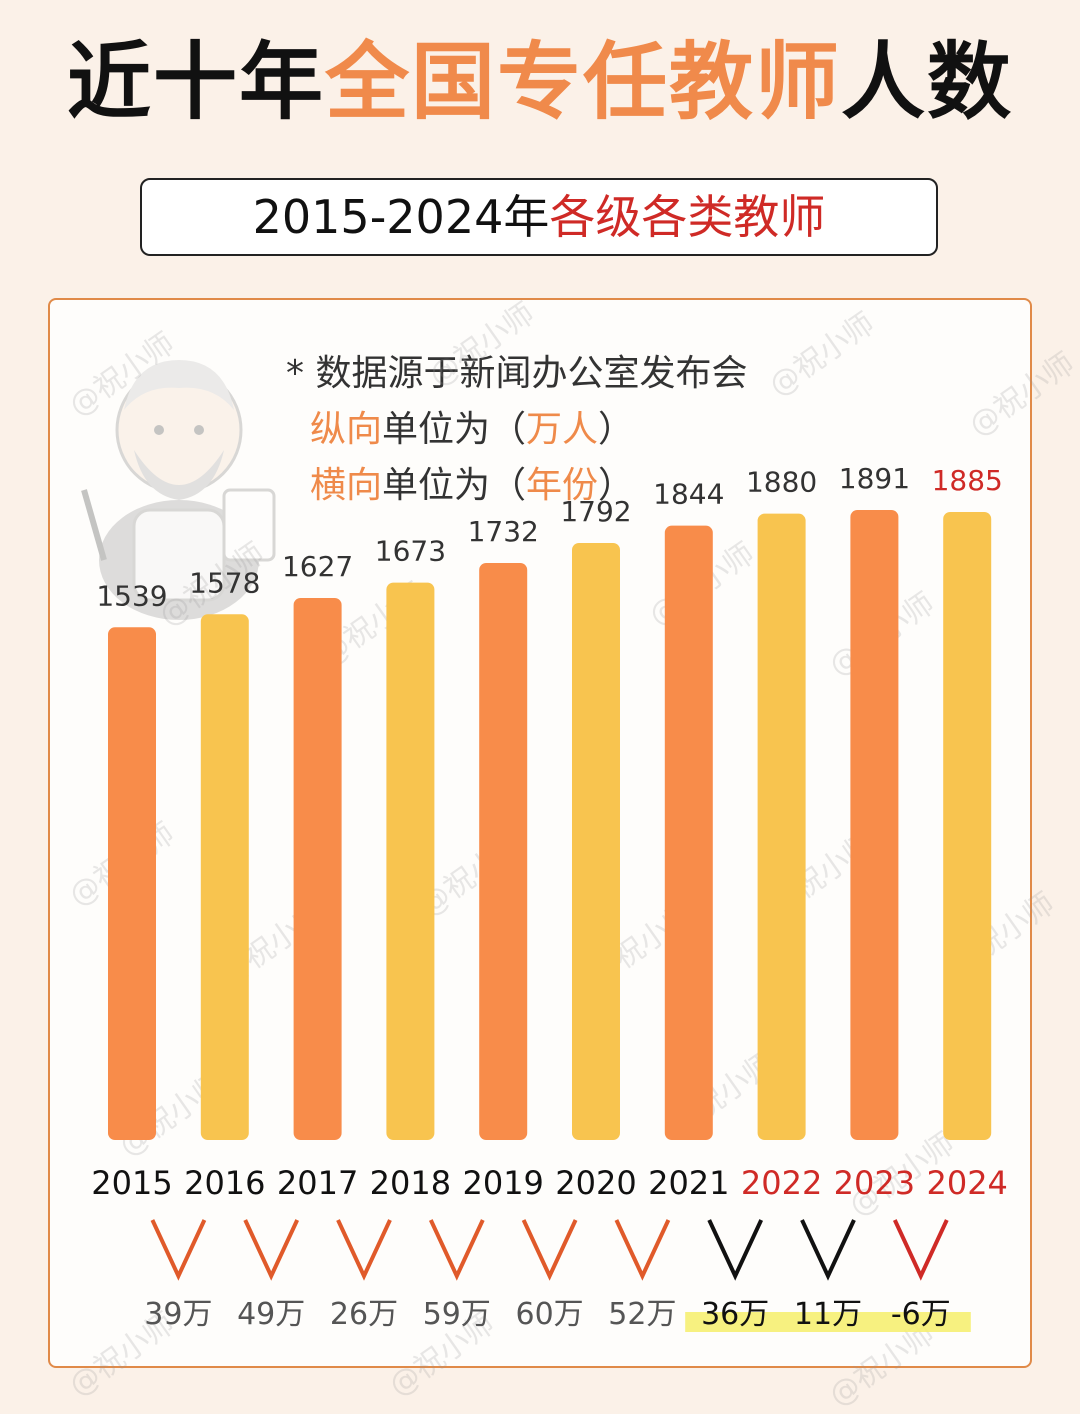  Describe the element at coordinates (688, 832) in the screenshot. I see `bar-2021` at that location.